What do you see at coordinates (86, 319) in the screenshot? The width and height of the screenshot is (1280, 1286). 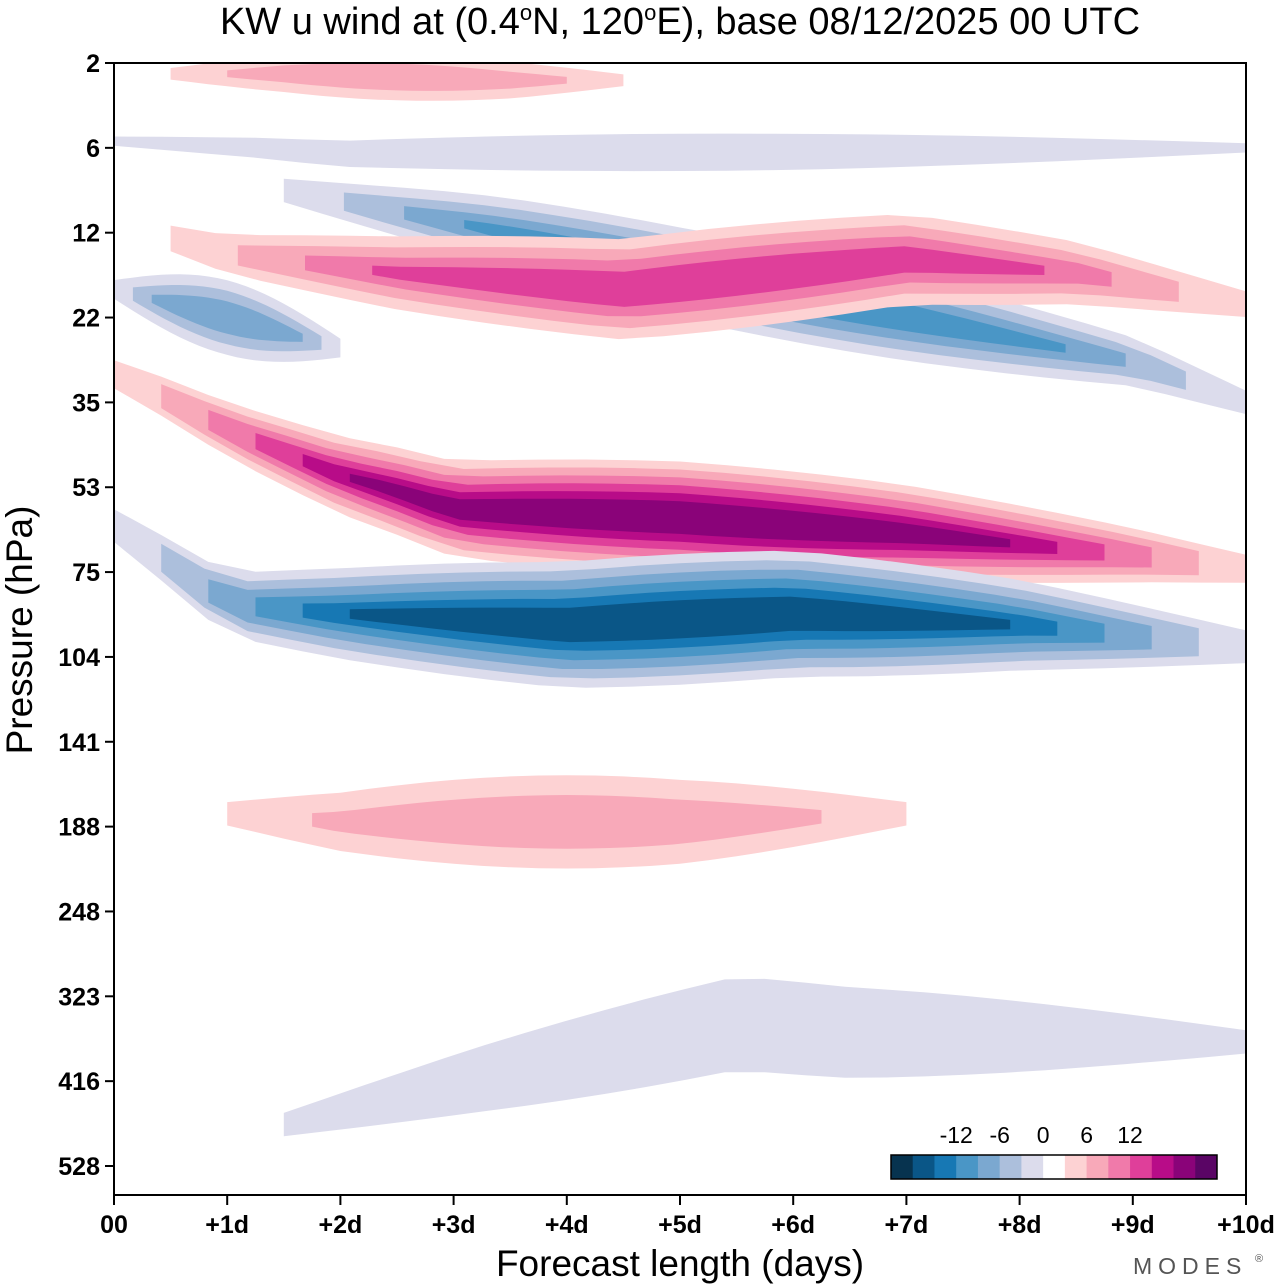 I see `y-tick-label: 22` at bounding box center [86, 319].